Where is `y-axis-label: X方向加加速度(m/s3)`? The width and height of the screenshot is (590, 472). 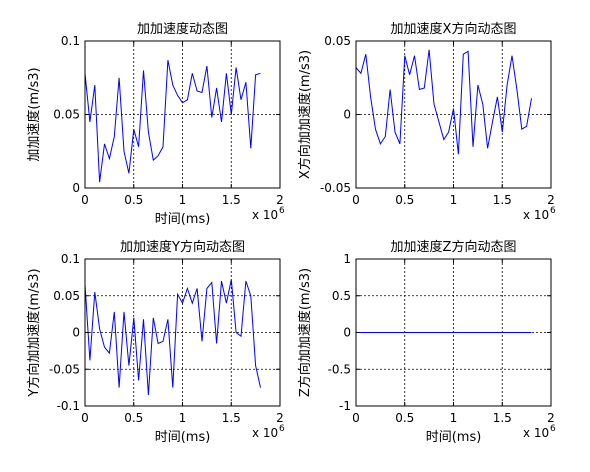 y-axis-label: X方向加加速度(m/s3) is located at coordinates (305, 114).